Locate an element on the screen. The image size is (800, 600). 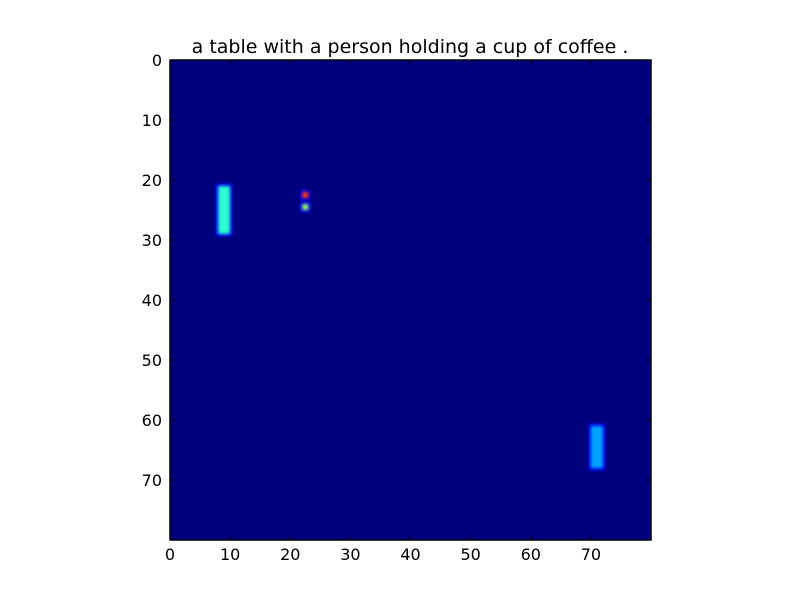
y-tick-label: 70 is located at coordinates (152, 480).